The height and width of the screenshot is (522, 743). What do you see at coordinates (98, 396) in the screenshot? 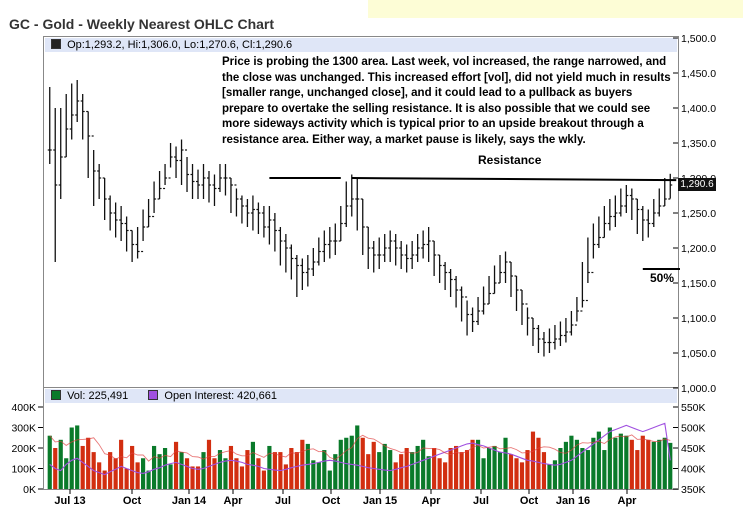
I see `info-volume: Vol: 225,491` at bounding box center [98, 396].